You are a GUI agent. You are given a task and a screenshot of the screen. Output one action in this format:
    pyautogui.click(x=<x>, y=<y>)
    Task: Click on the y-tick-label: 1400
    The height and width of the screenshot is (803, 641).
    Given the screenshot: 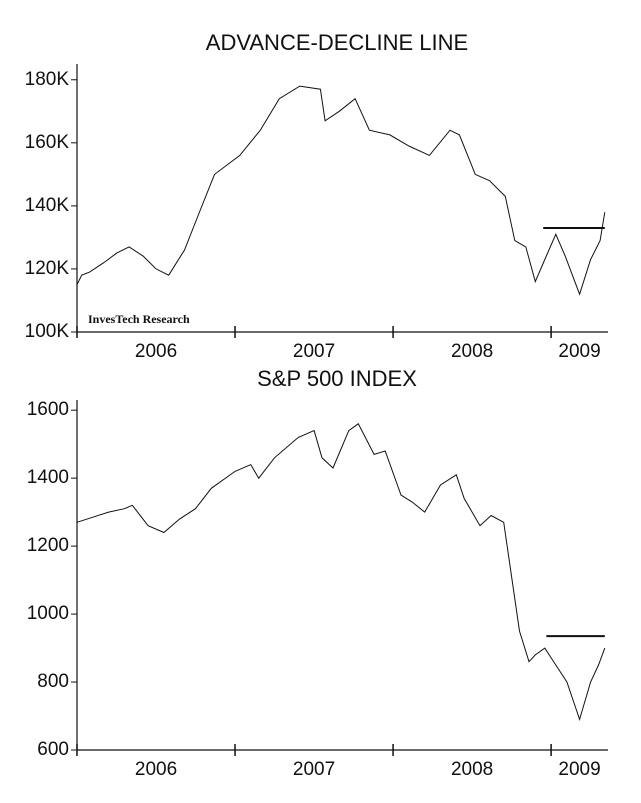 What is the action you would take?
    pyautogui.click(x=48, y=477)
    